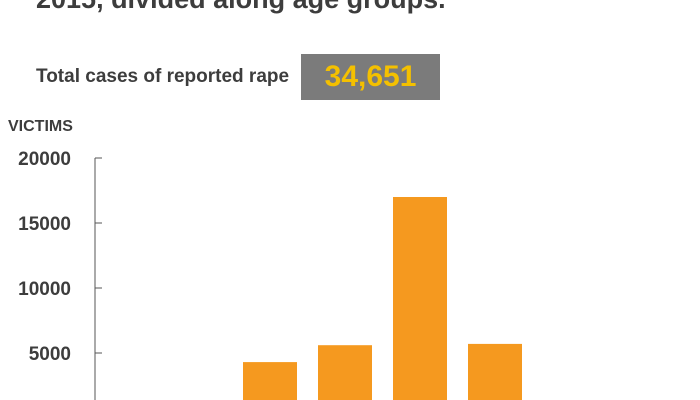 The width and height of the screenshot is (700, 400). I want to click on y-tick-label: 5000, so click(50, 354).